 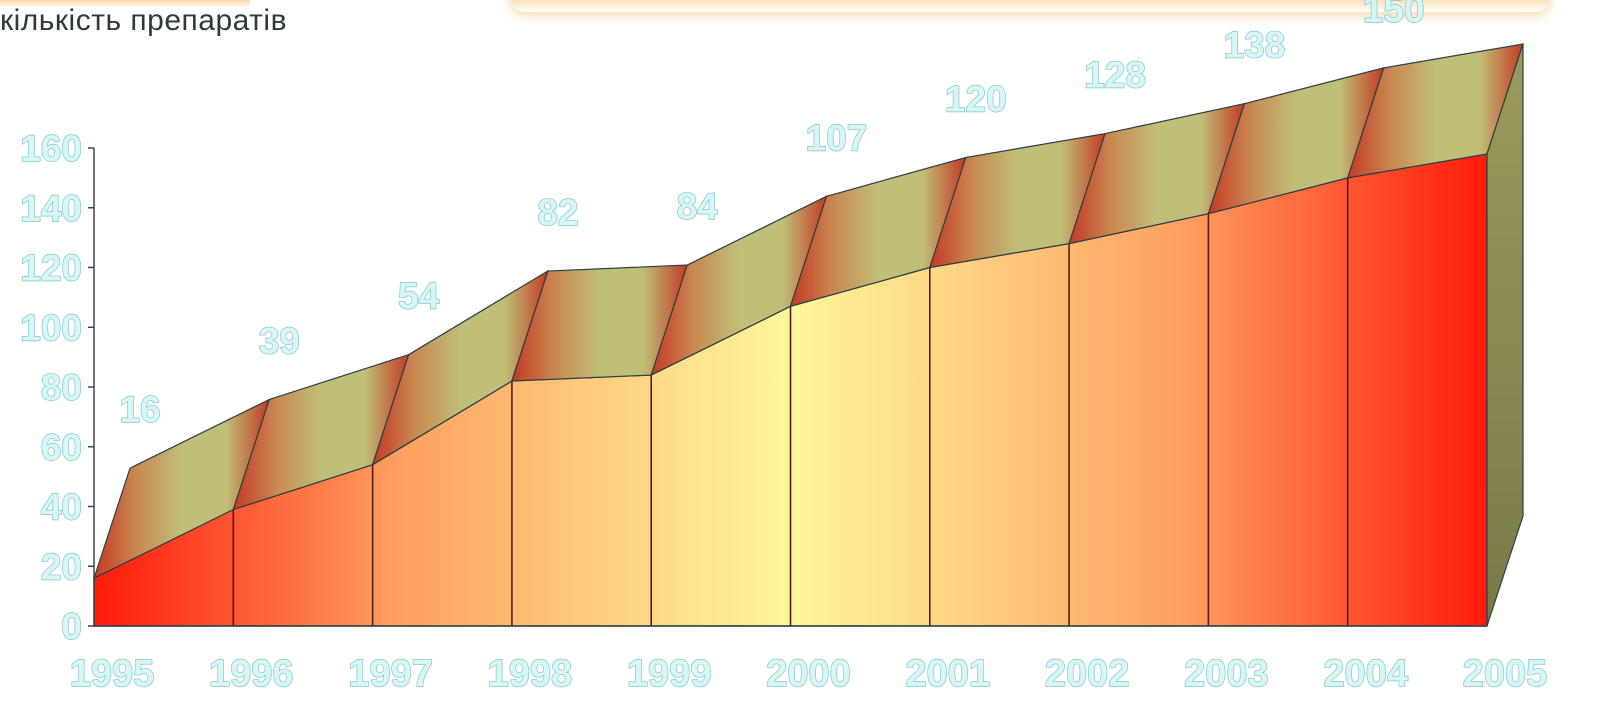 What do you see at coordinates (1030, 6) in the screenshot?
I see `decorative-top-banner` at bounding box center [1030, 6].